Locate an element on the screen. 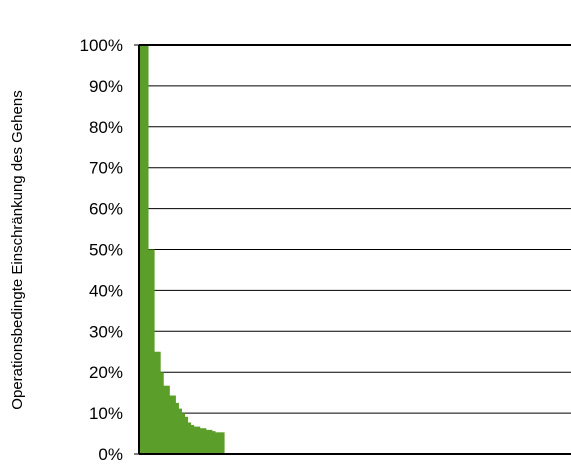  y-tick-label: 10% is located at coordinates (106, 413).